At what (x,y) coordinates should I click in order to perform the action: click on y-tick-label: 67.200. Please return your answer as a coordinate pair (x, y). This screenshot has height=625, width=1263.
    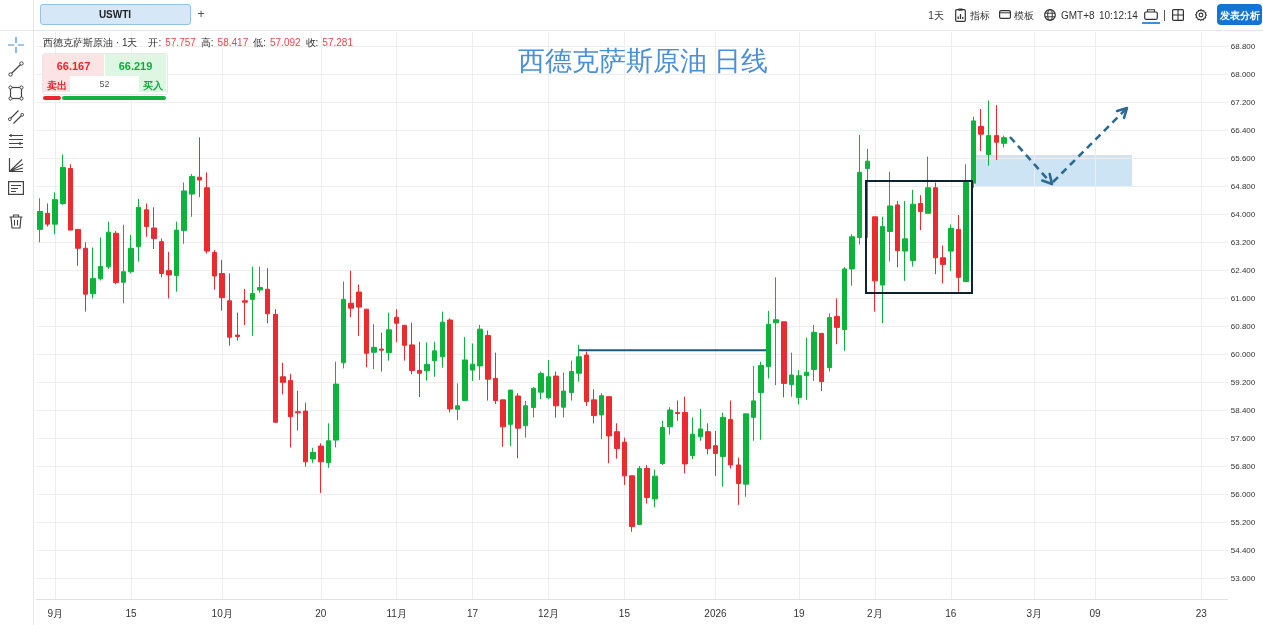
    Looking at the image, I should click on (1243, 102).